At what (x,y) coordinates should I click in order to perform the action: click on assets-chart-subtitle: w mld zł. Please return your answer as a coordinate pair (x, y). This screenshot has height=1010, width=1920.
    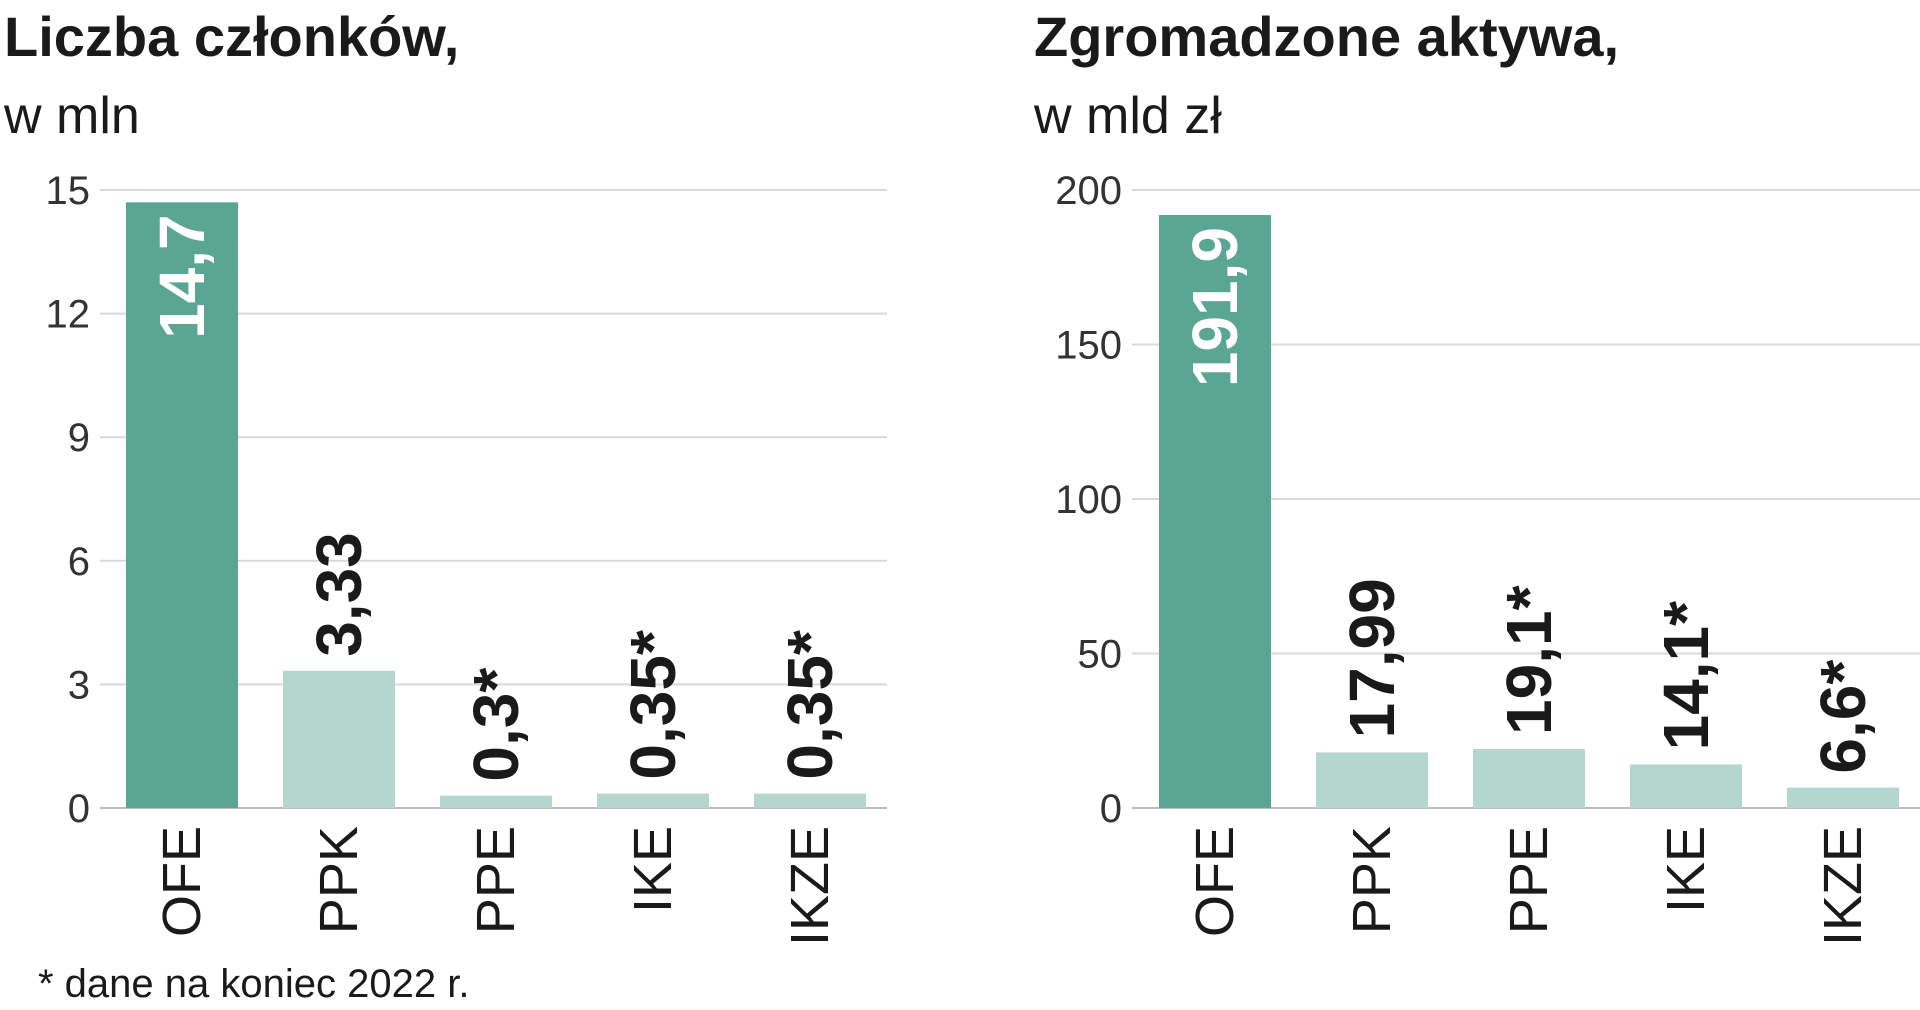
    Looking at the image, I should click on (1127, 116).